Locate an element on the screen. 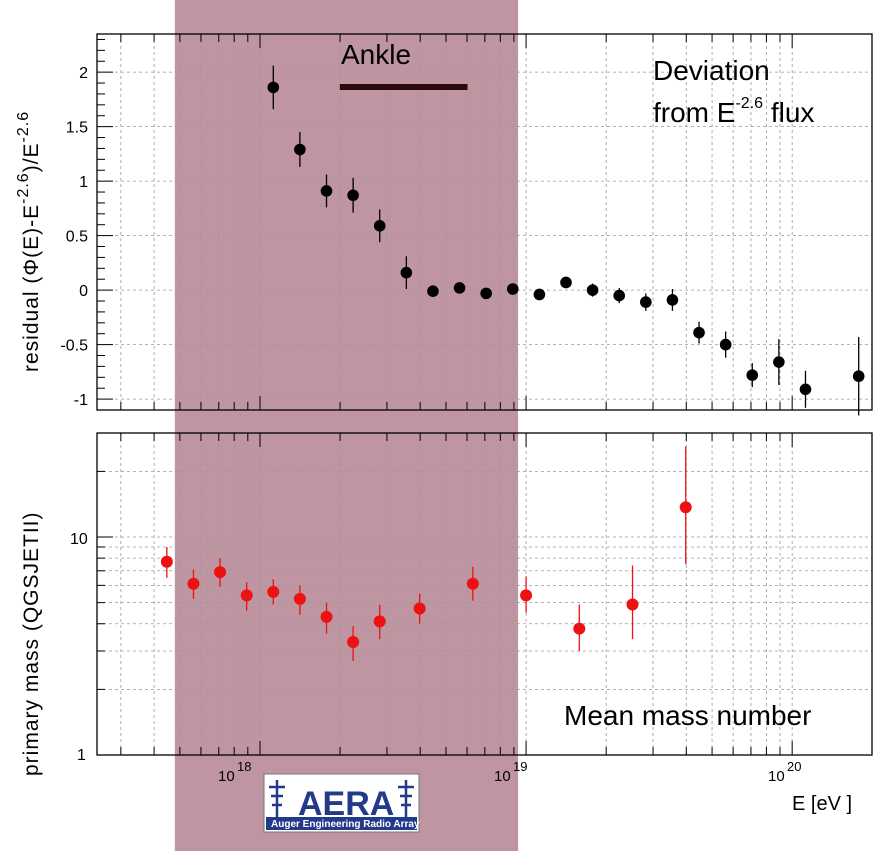 The height and width of the screenshot is (851, 873). logo-title: AERA is located at coordinates (346, 804).